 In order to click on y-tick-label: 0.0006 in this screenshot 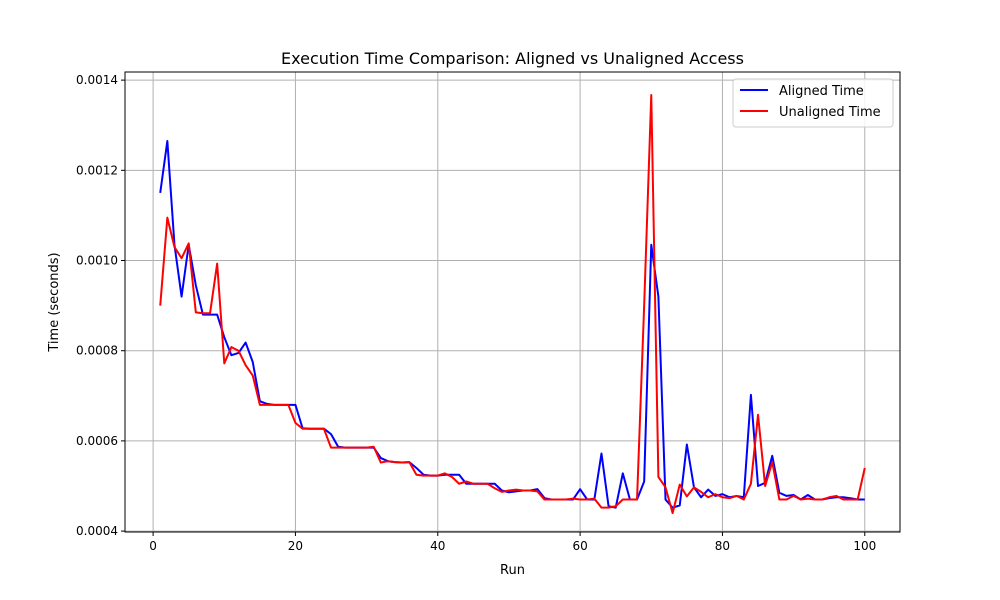, I will do `click(97, 441)`.